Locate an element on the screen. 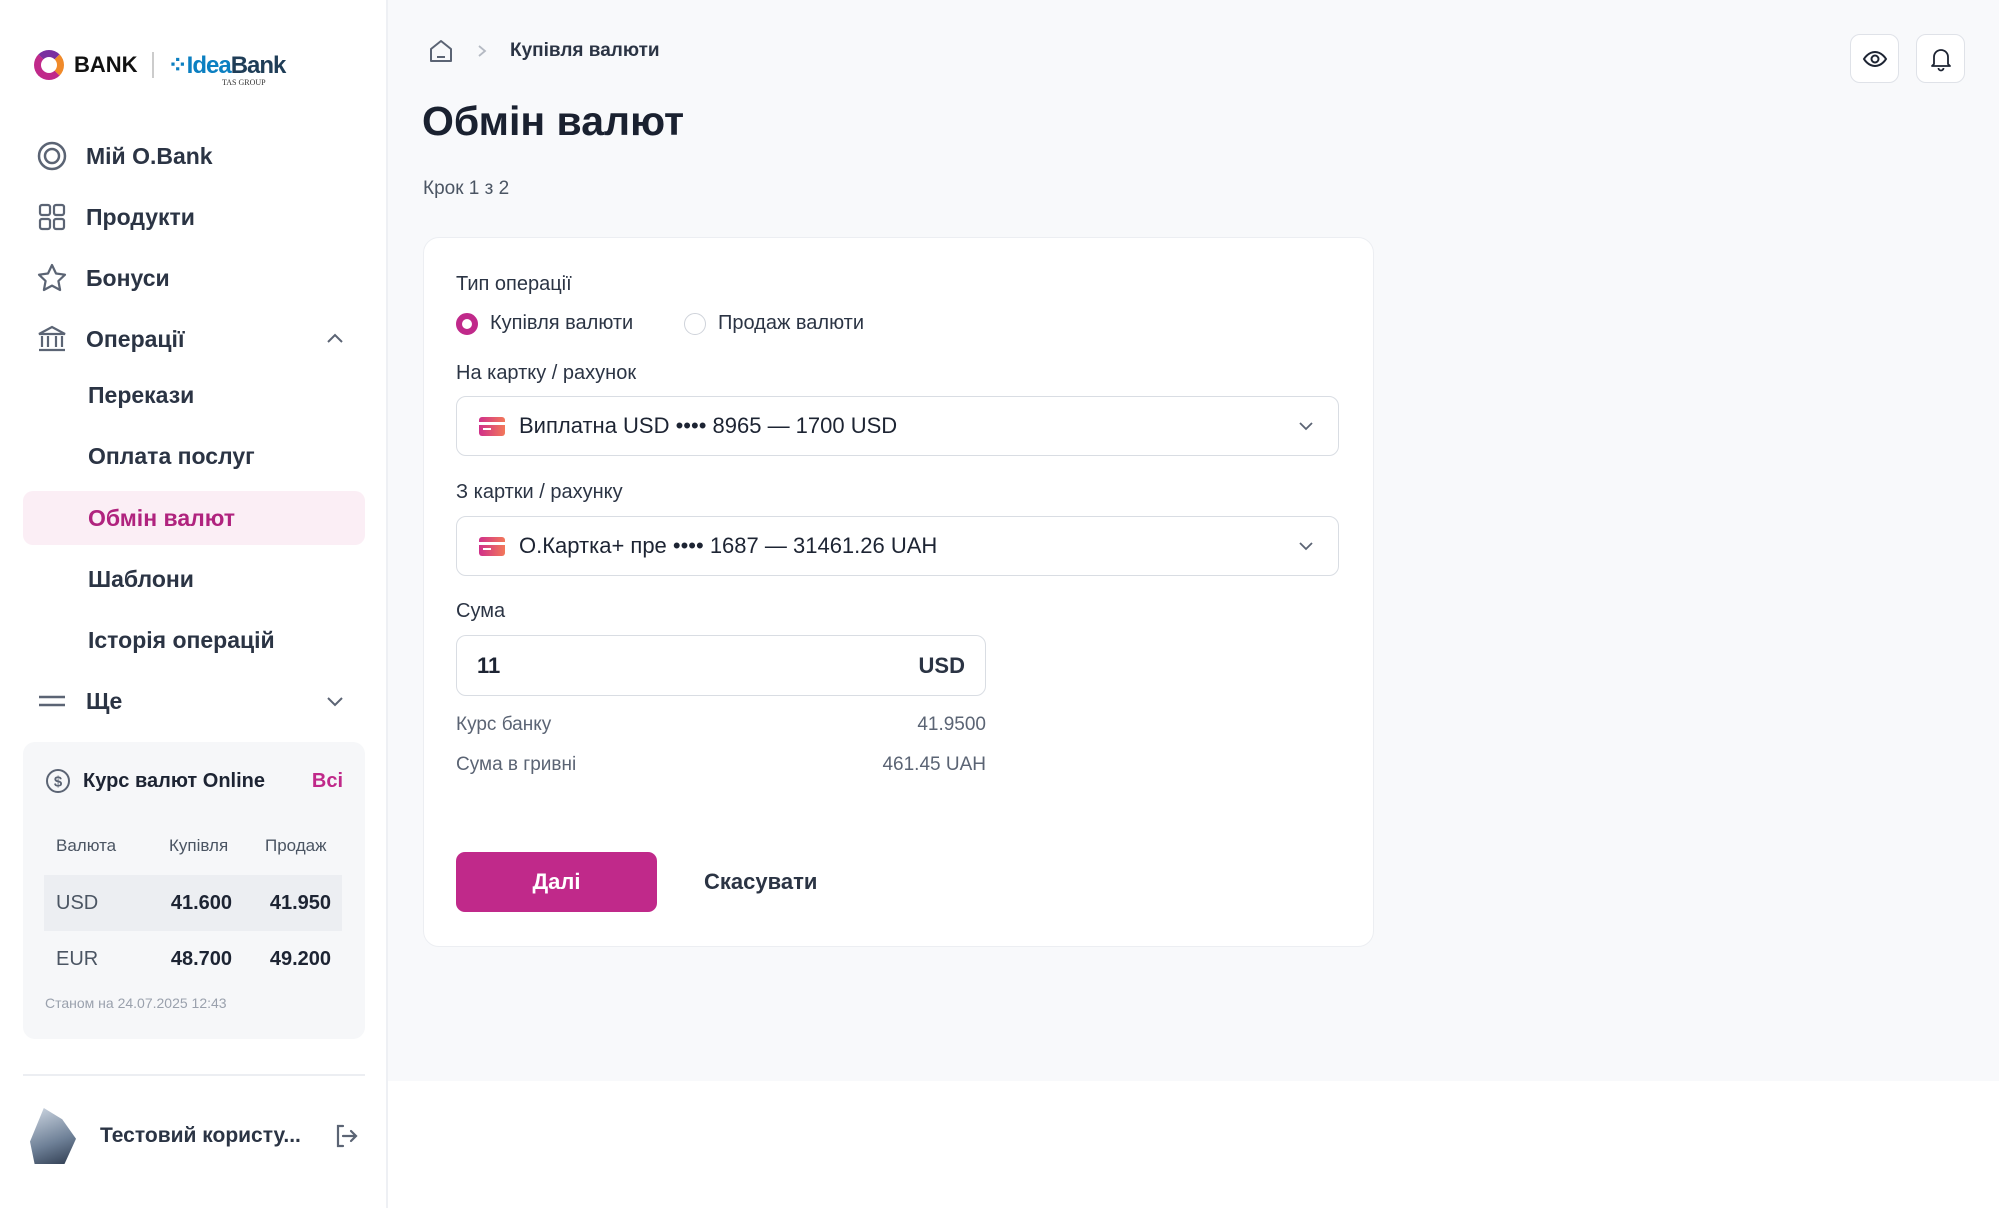  sidebar-subitem-history: Історія операцій is located at coordinates (181, 640).